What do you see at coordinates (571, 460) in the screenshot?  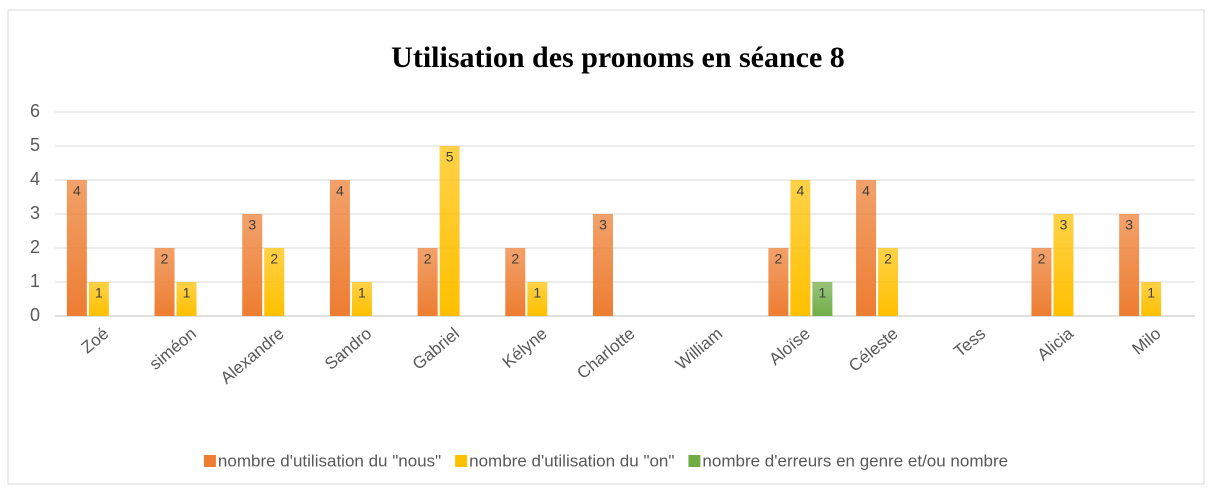 I see `legend-label: nombre d'utilisation du "on"` at bounding box center [571, 460].